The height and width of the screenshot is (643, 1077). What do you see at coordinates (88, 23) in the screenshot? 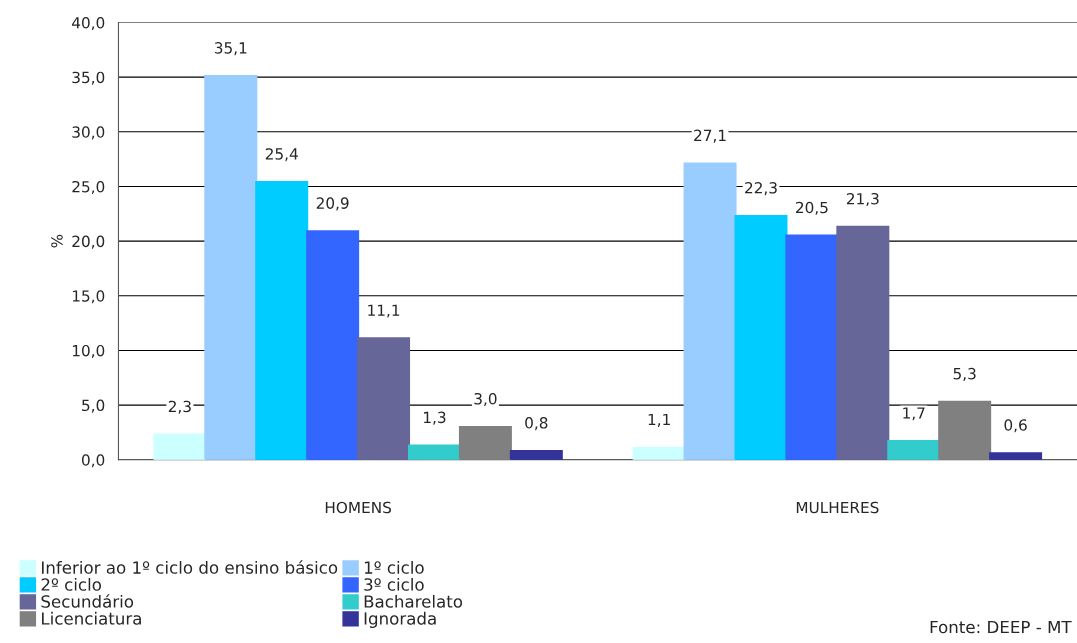
I see `y-tick-label: 40,0` at bounding box center [88, 23].